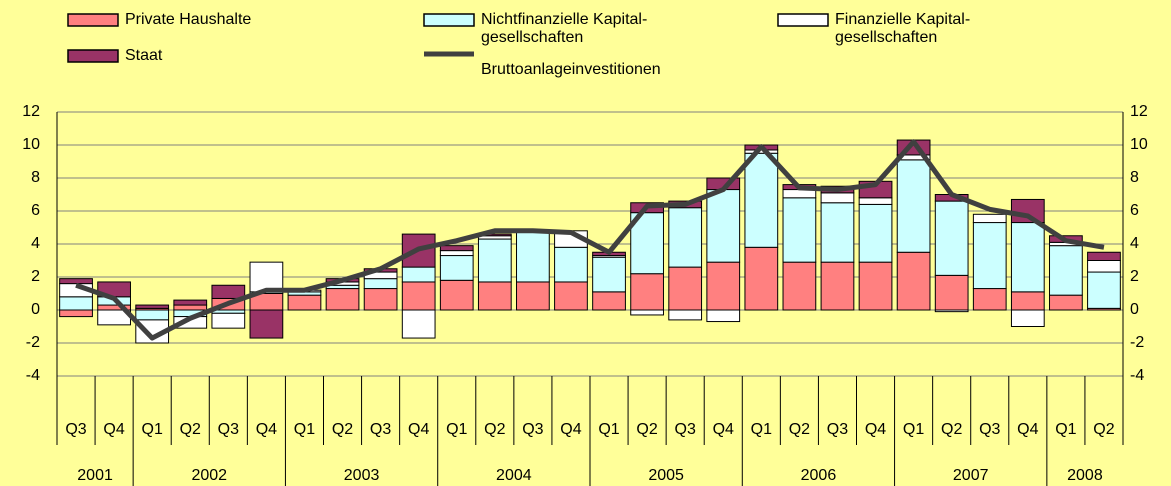 The image size is (1171, 486). Describe the element at coordinates (35, 210) in the screenshot. I see `y-tick-label: 6` at that location.